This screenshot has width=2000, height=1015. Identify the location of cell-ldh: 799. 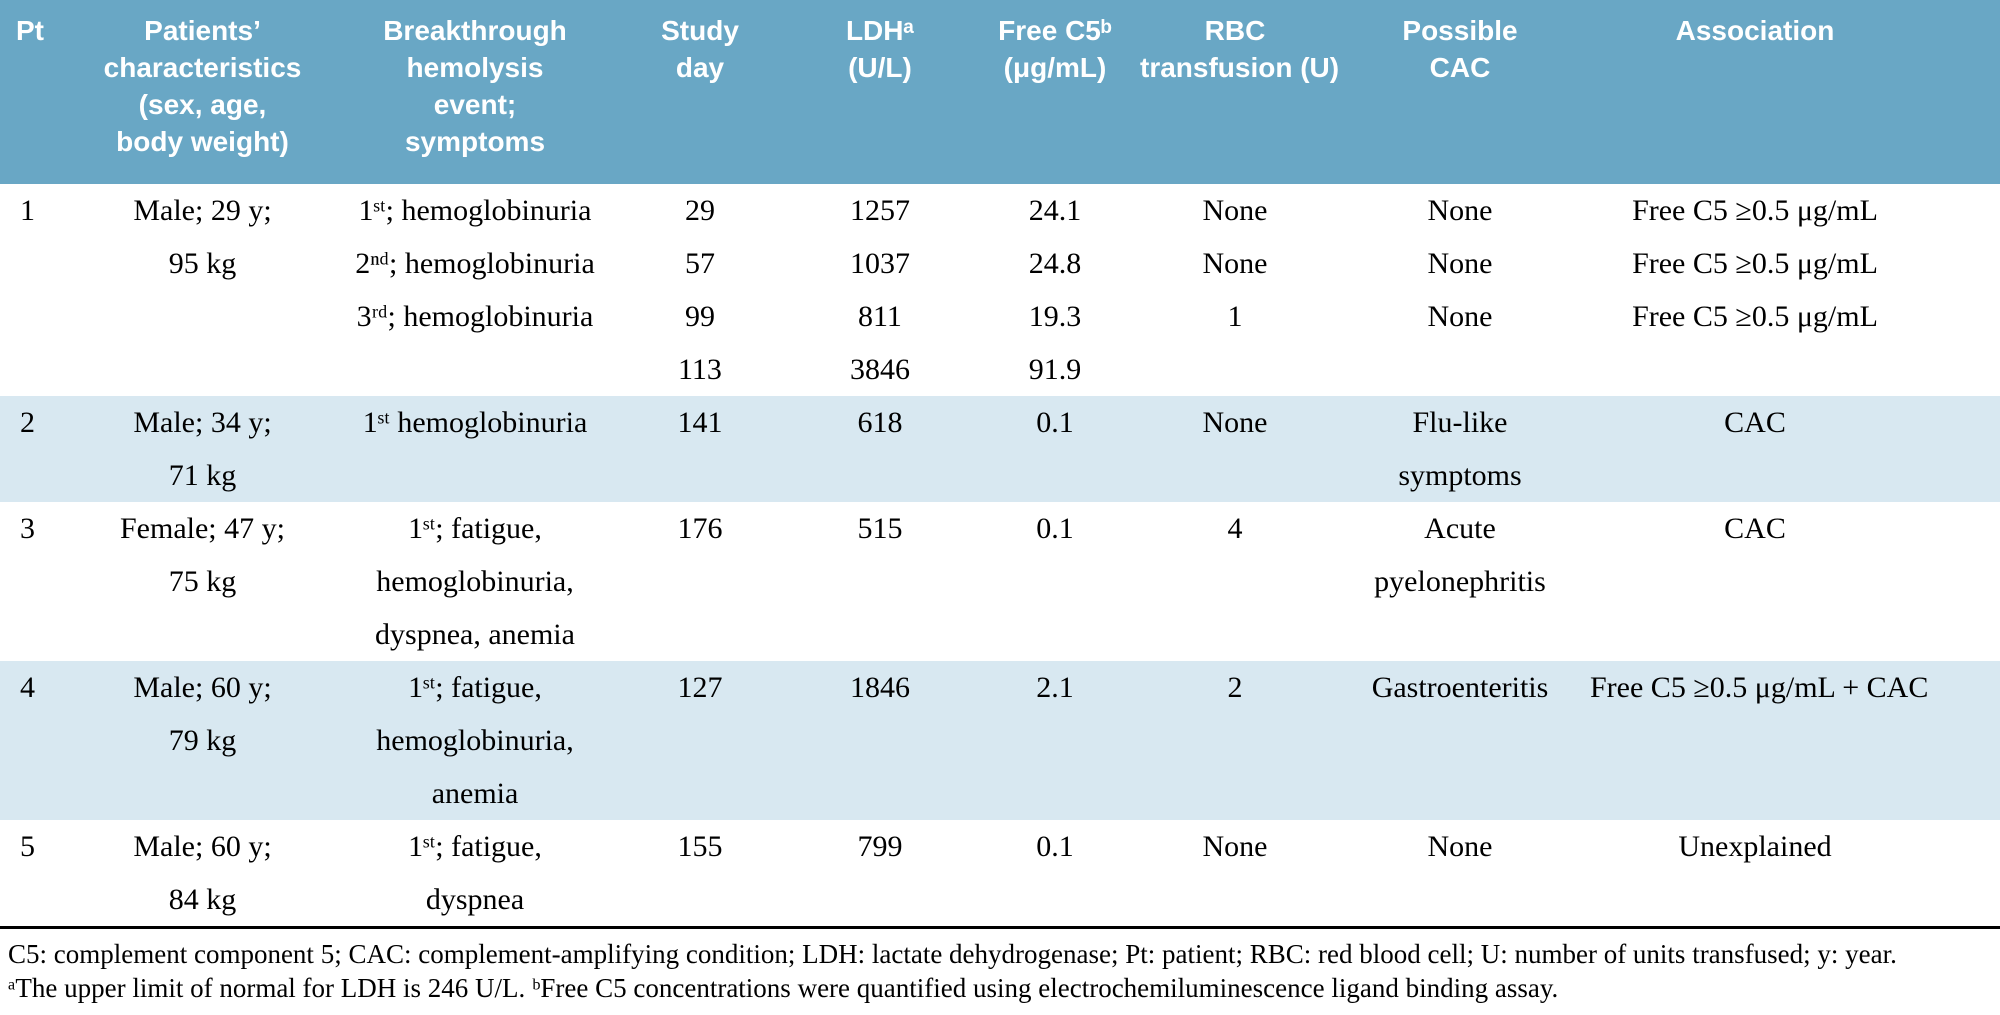
(880, 873).